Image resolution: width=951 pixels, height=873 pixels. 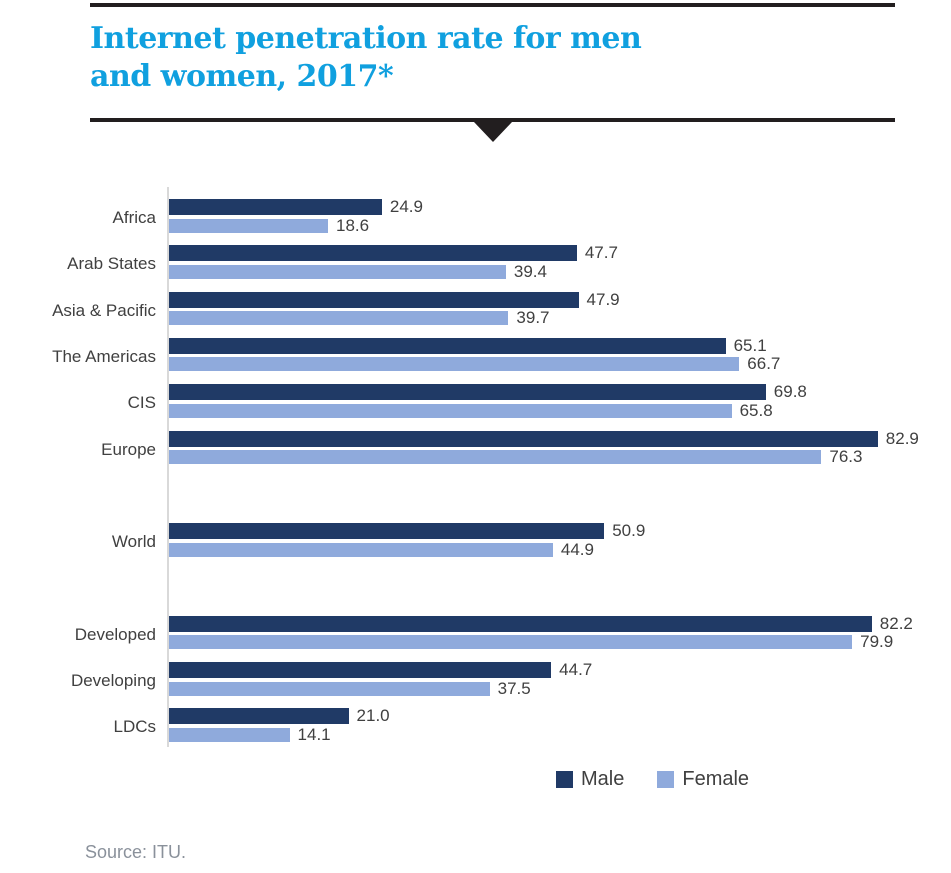 I want to click on value-label-male: 21.0, so click(x=373, y=716).